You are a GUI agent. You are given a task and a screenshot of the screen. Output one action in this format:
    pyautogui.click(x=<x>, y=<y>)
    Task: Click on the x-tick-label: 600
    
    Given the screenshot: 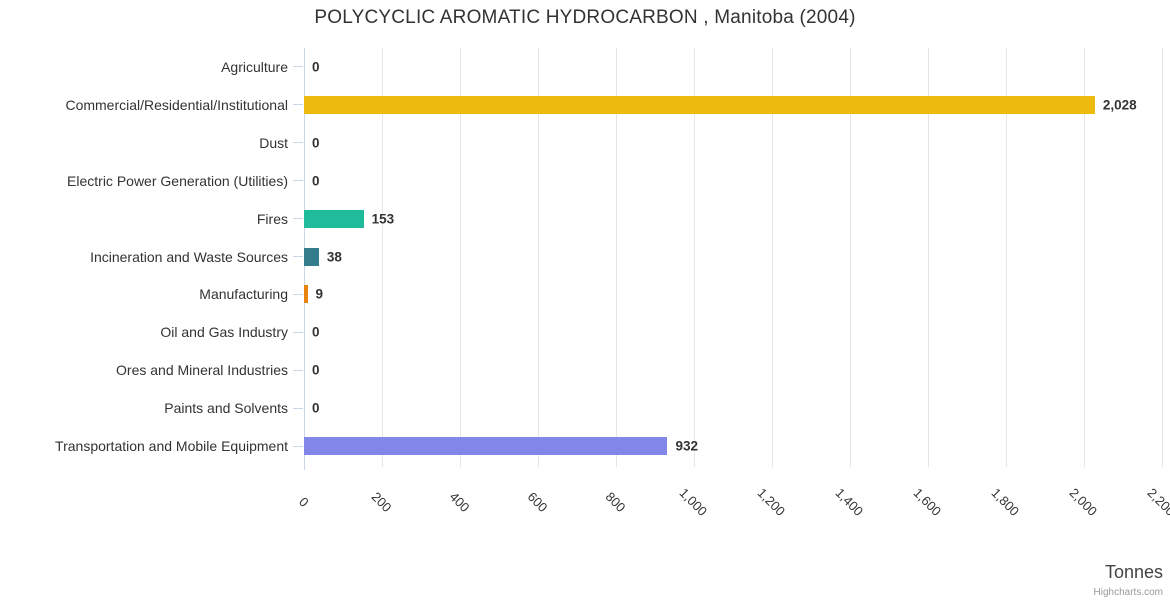 What is the action you would take?
    pyautogui.click(x=537, y=502)
    